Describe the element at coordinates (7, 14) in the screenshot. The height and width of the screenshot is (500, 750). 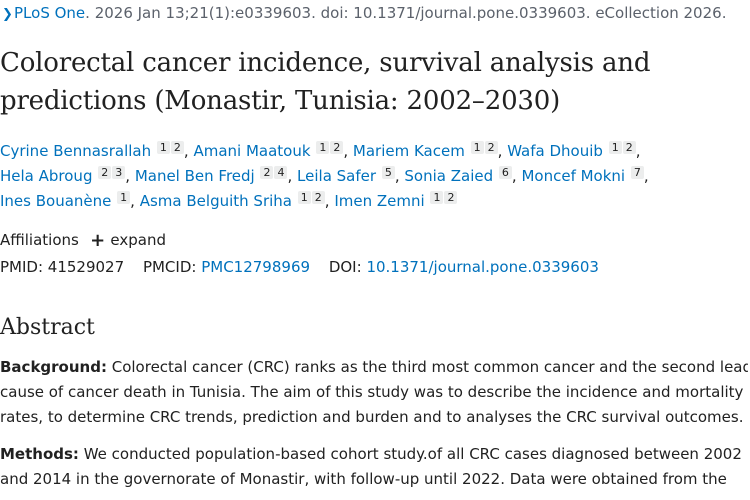
I see `chevron-right-icon: ❯` at that location.